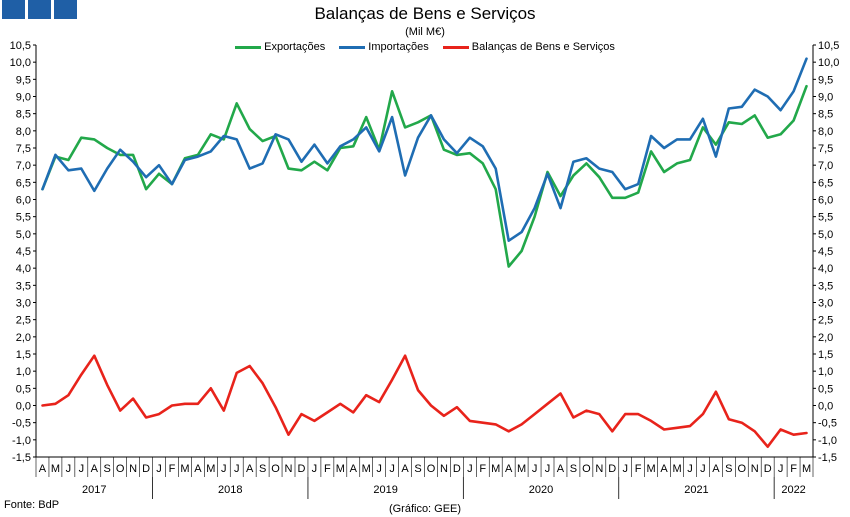 This screenshot has height=517, width=850. I want to click on source-note: Fonte: BdP, so click(32, 505).